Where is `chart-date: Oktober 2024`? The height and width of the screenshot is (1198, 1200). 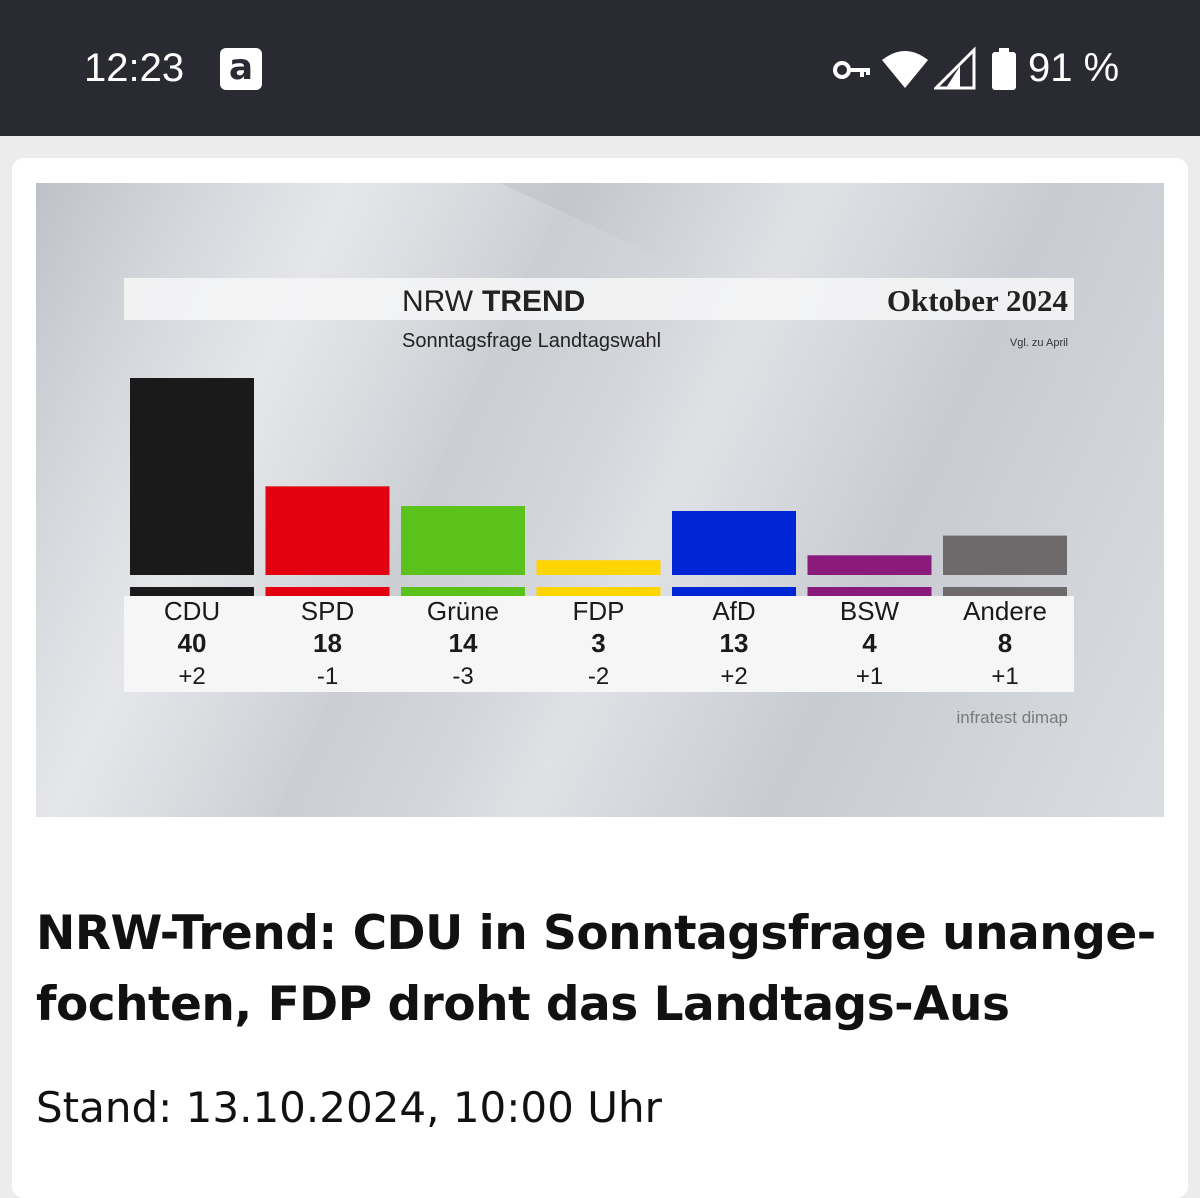 chart-date: Oktober 2024 is located at coordinates (977, 300).